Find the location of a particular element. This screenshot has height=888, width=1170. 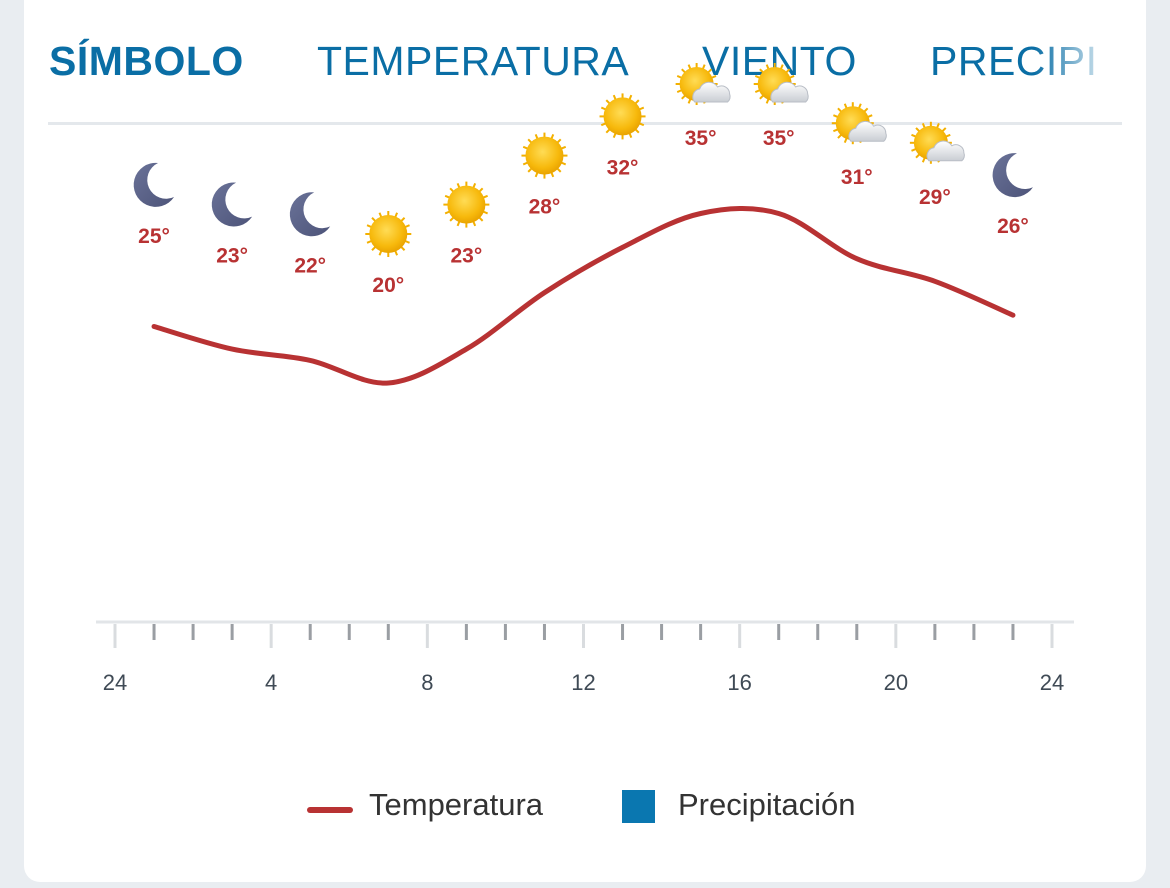

temperature-point-label: 28° is located at coordinates (545, 207).